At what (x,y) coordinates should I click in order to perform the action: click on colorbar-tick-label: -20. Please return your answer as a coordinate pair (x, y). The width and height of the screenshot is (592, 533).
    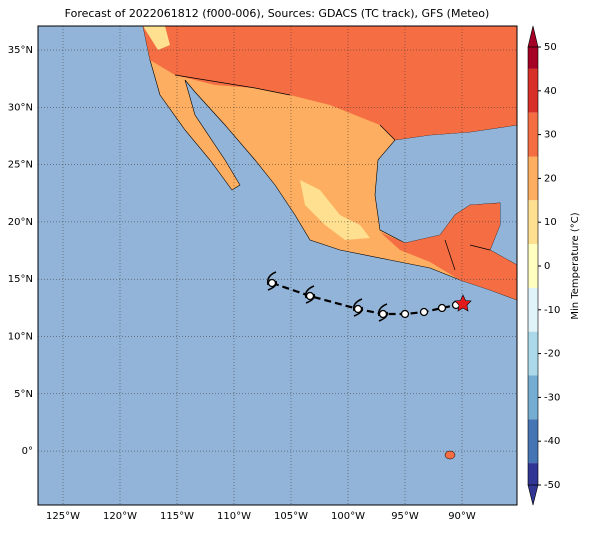
    Looking at the image, I should click on (552, 354).